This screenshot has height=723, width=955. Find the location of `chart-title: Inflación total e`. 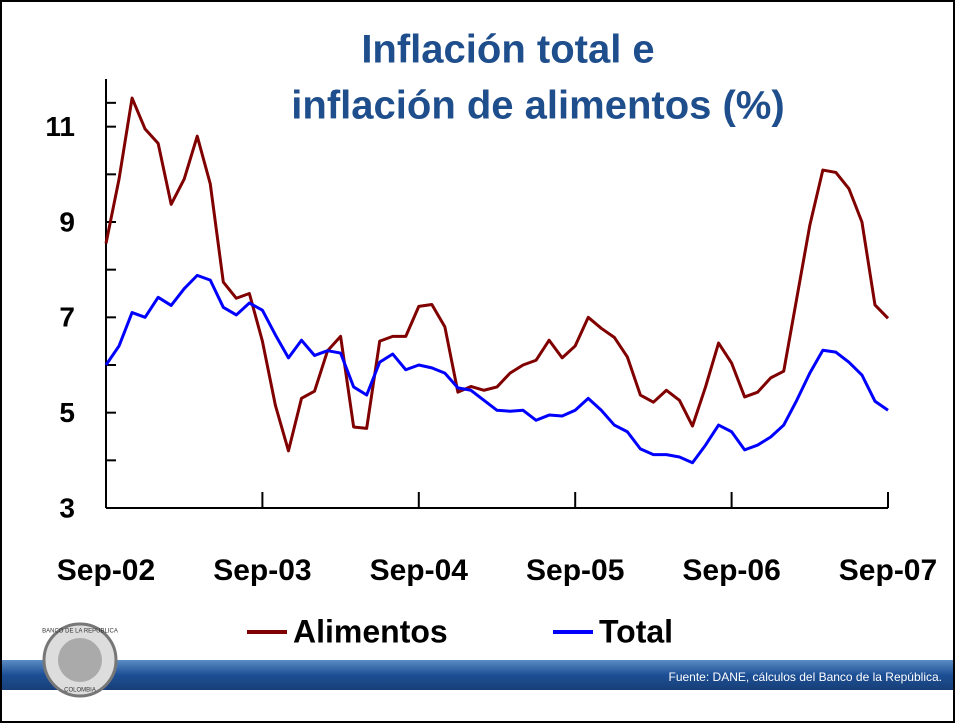

chart-title: Inflación total e is located at coordinates (507, 50).